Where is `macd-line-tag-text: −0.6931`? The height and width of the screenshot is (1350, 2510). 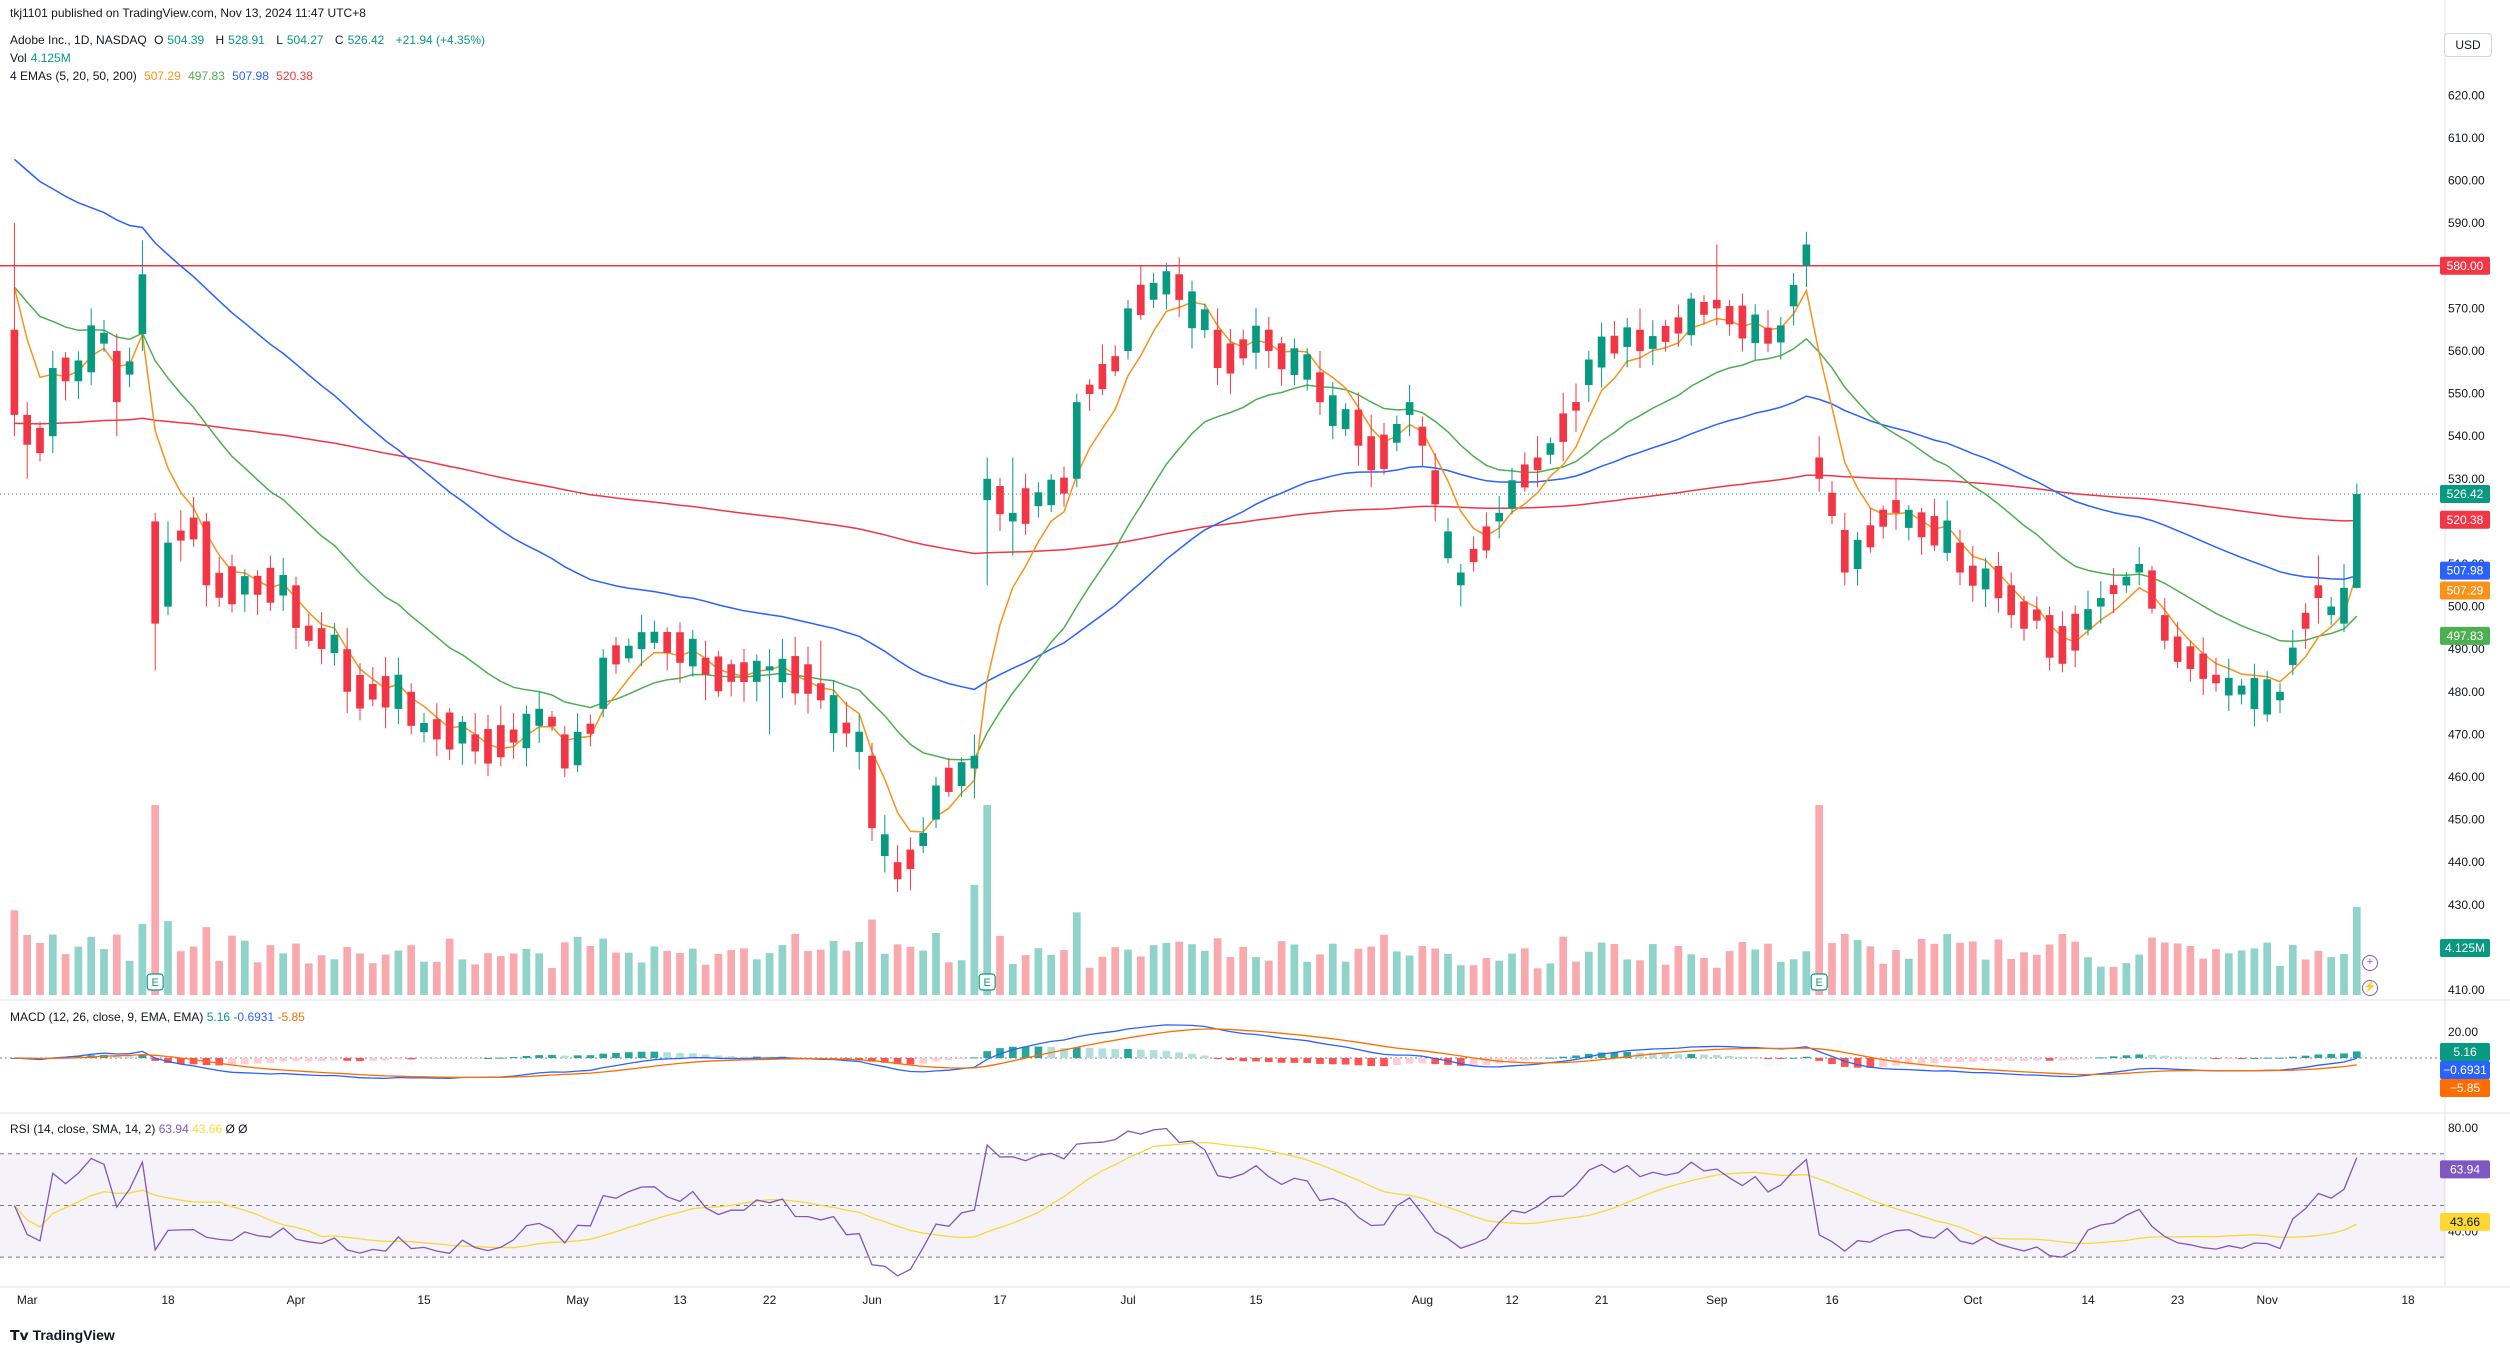 macd-line-tag-text: −0.6931 is located at coordinates (2465, 1070).